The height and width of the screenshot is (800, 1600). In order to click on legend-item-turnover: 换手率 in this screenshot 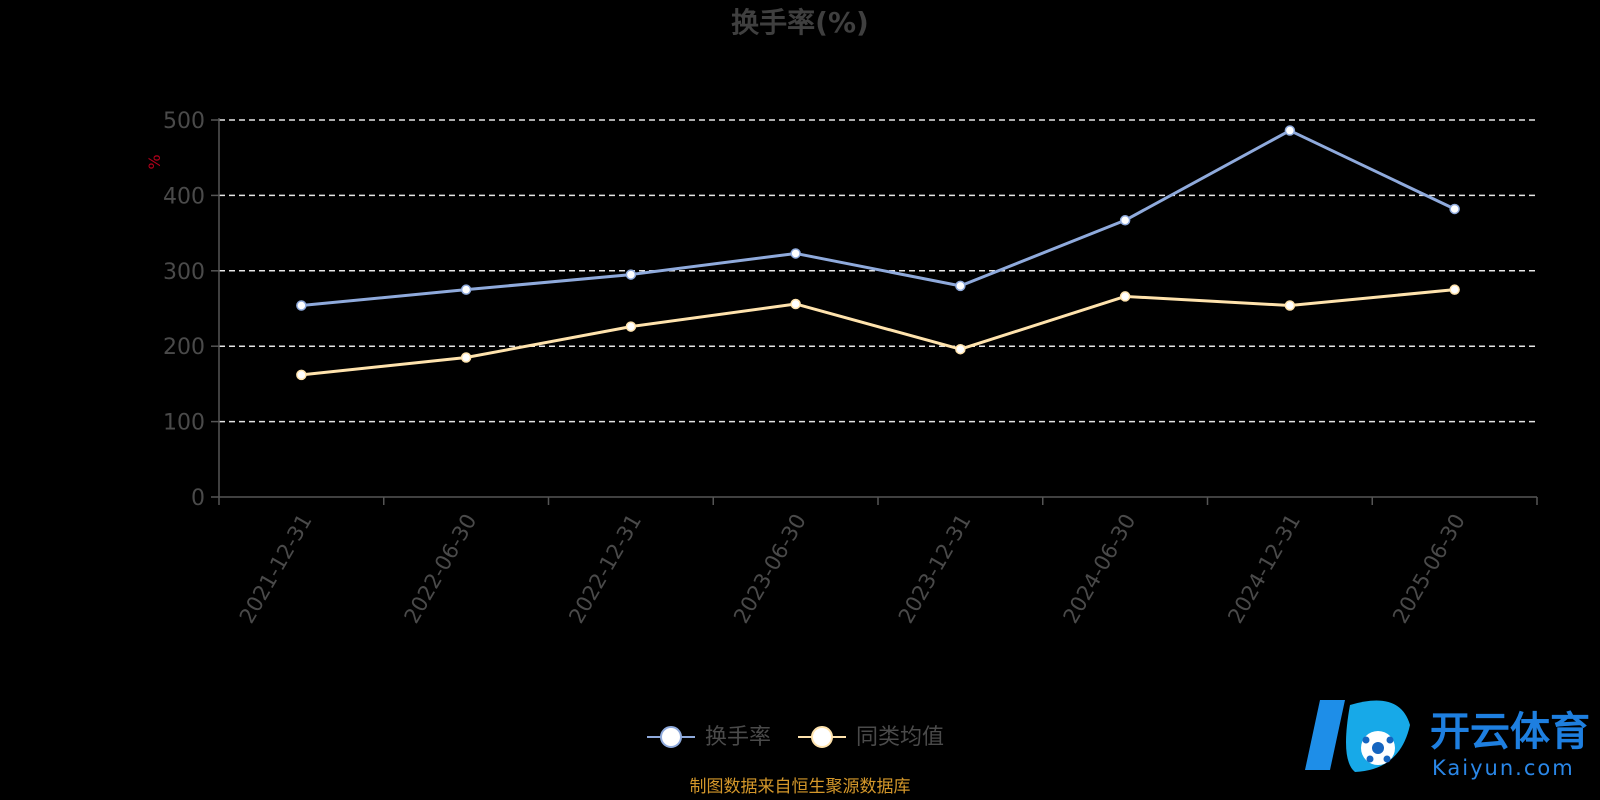, I will do `click(709, 737)`.